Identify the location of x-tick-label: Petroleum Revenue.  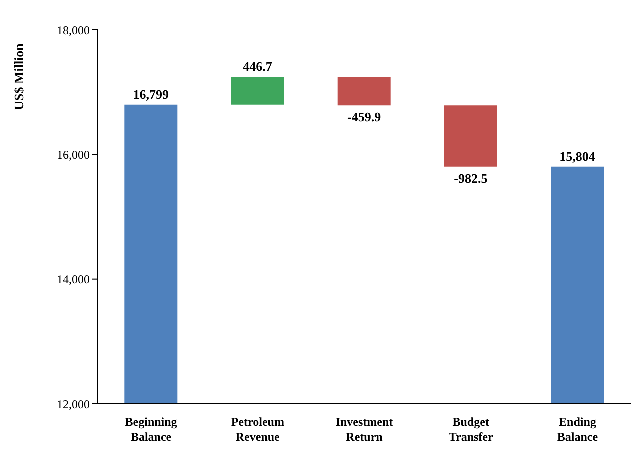
(257, 429).